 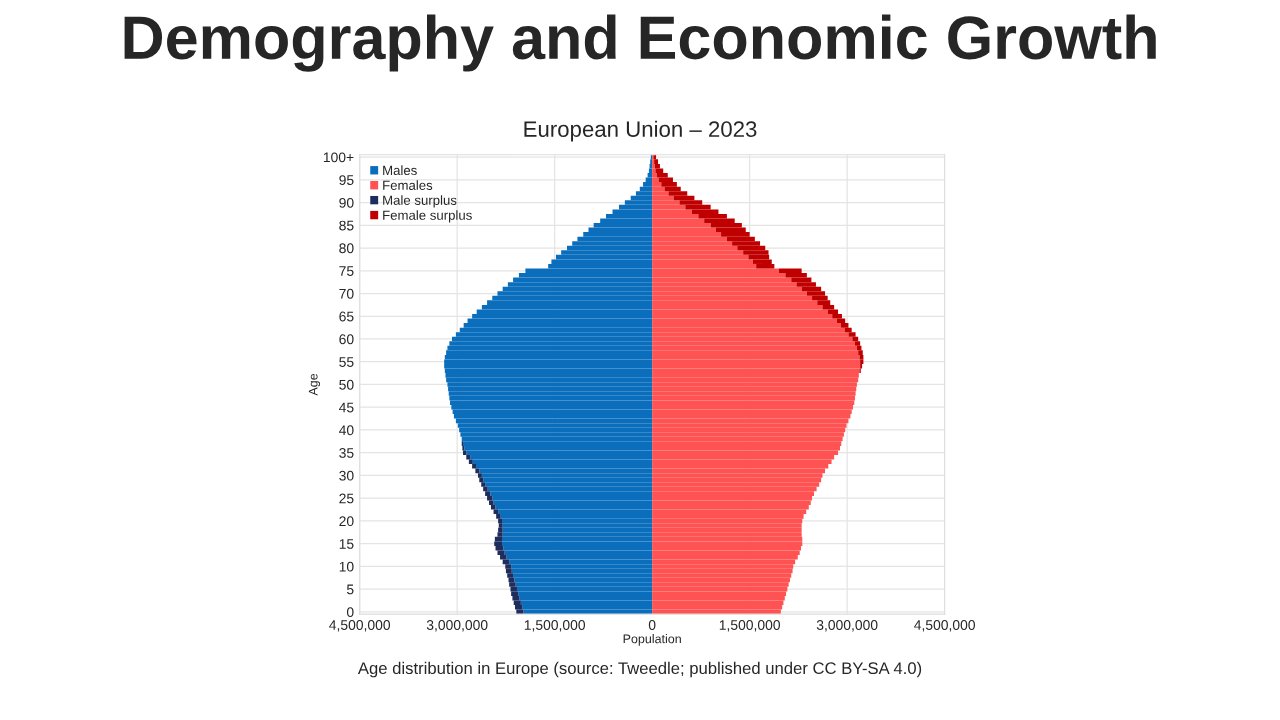 I want to click on y-tick-label: 95, so click(x=346, y=180).